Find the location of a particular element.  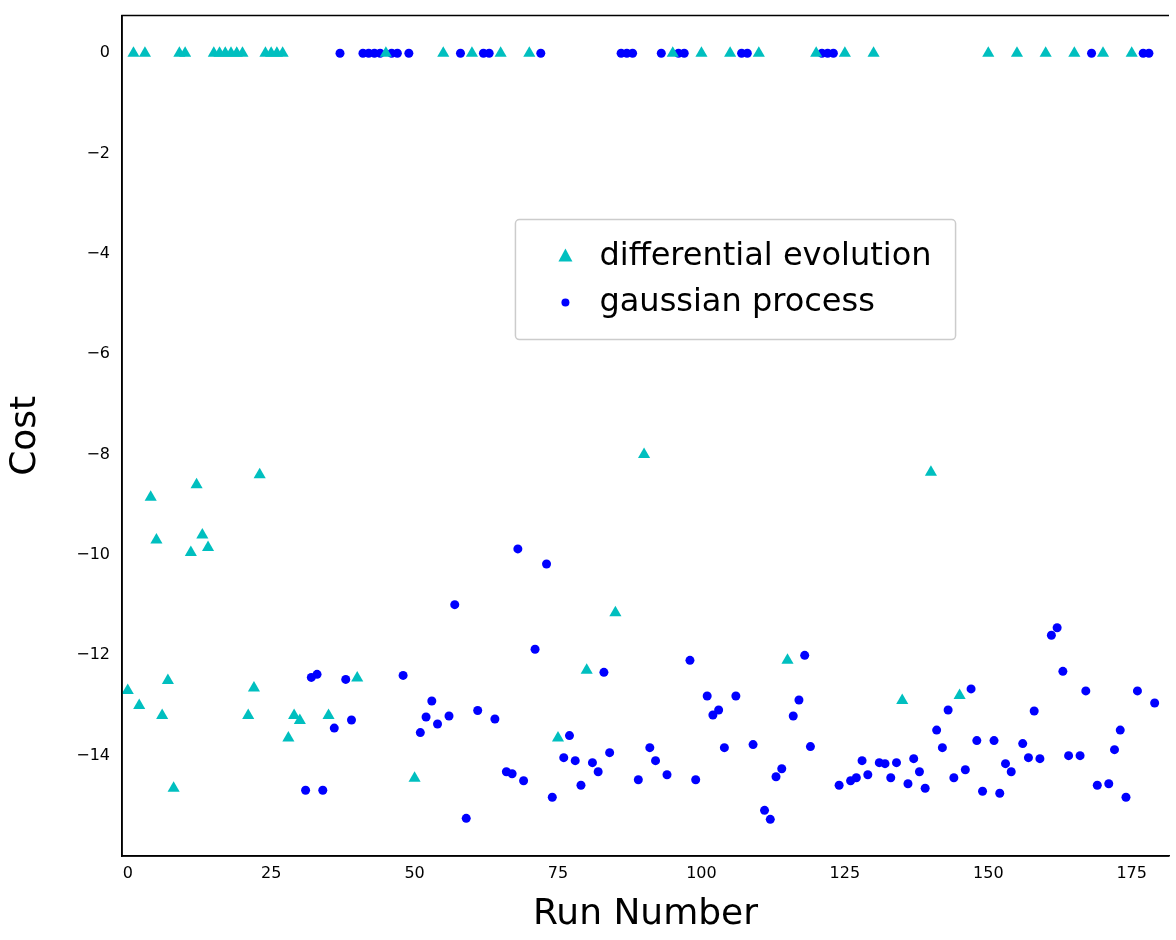

y-tick-label: −12 is located at coordinates (93, 654).